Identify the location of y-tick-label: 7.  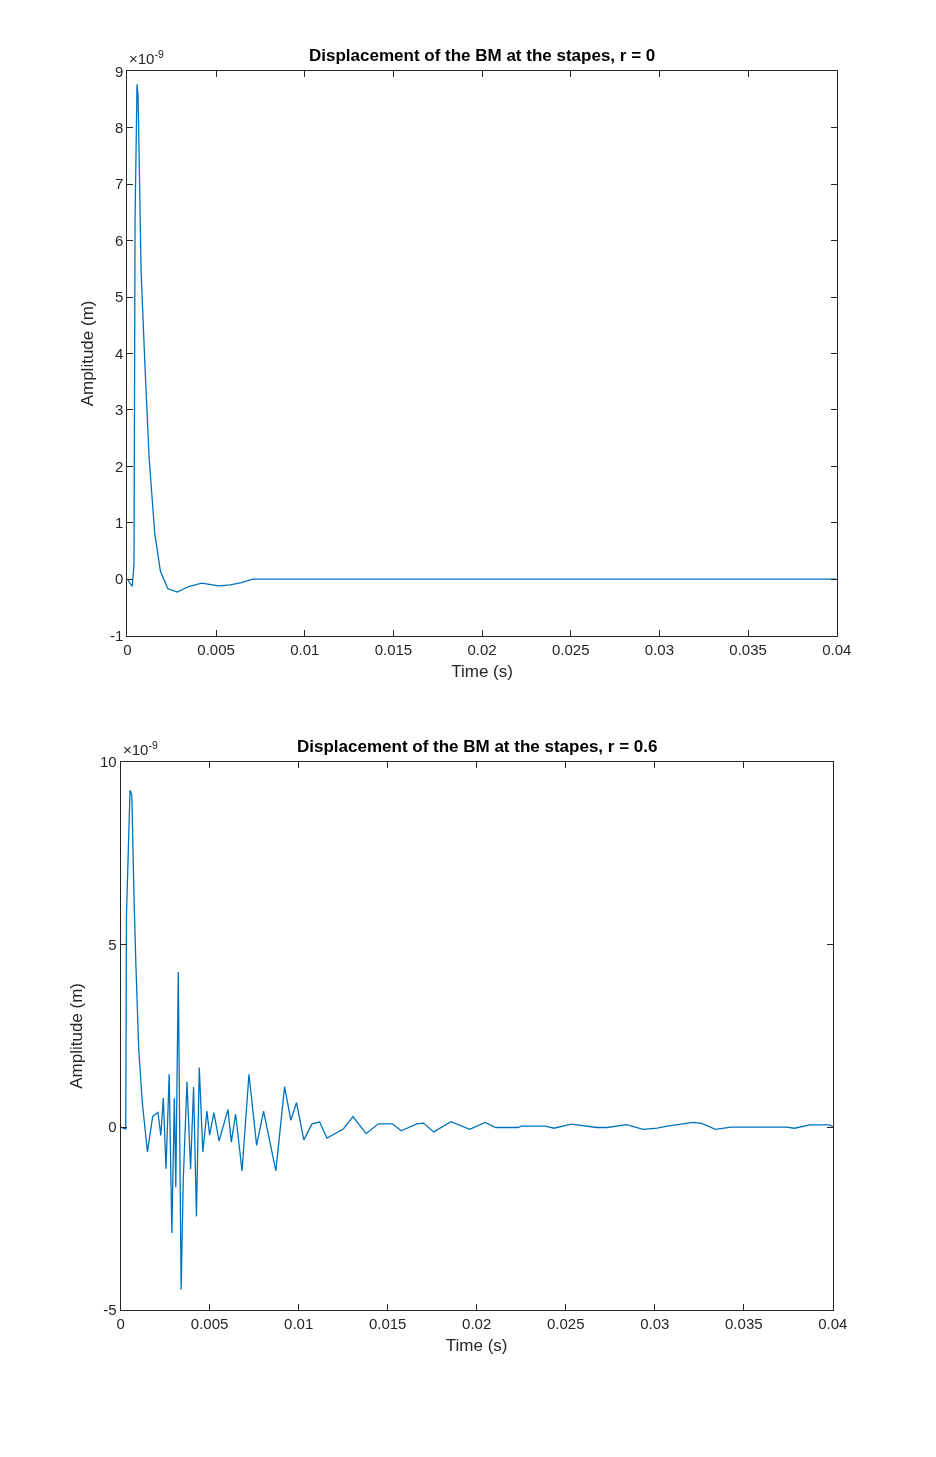
(119, 184).